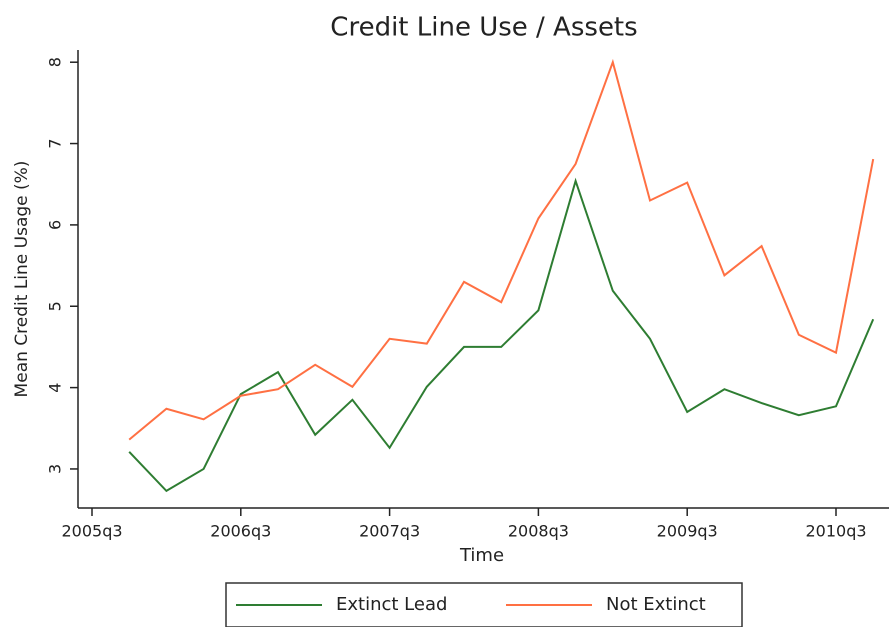  What do you see at coordinates (91, 531) in the screenshot?
I see `x-tick-label: 2005q3` at bounding box center [91, 531].